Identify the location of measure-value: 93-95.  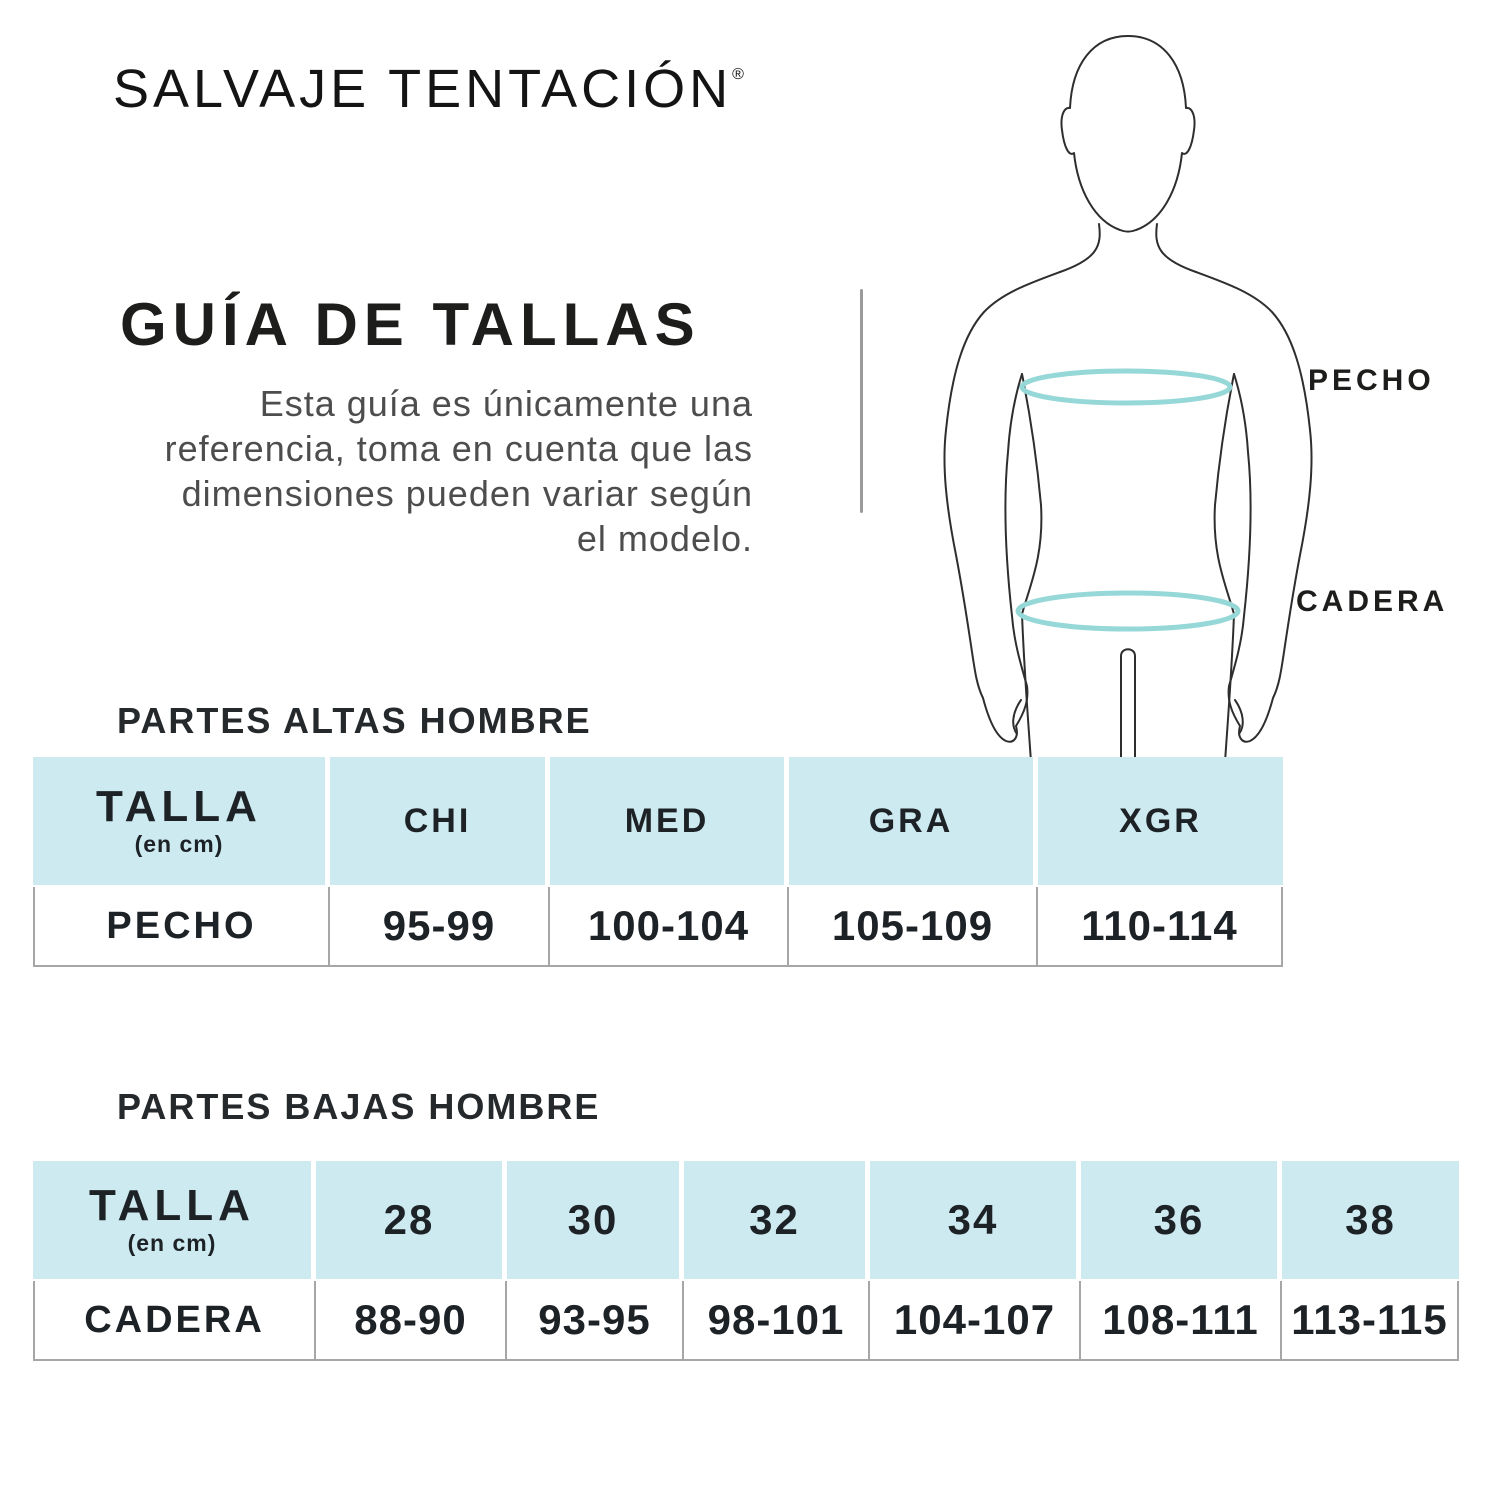
(594, 1319).